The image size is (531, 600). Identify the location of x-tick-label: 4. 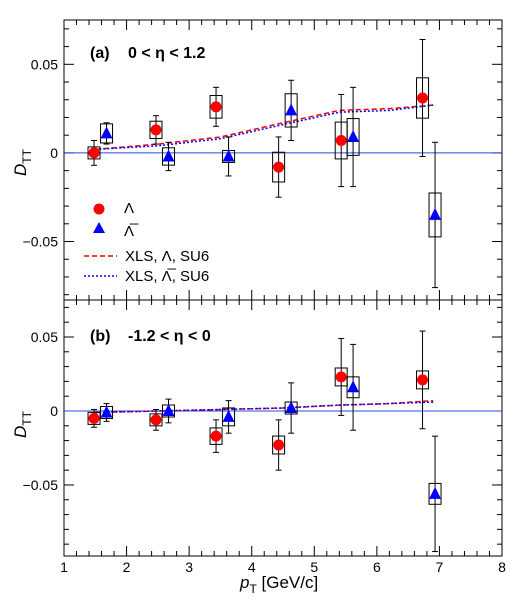
(252, 567).